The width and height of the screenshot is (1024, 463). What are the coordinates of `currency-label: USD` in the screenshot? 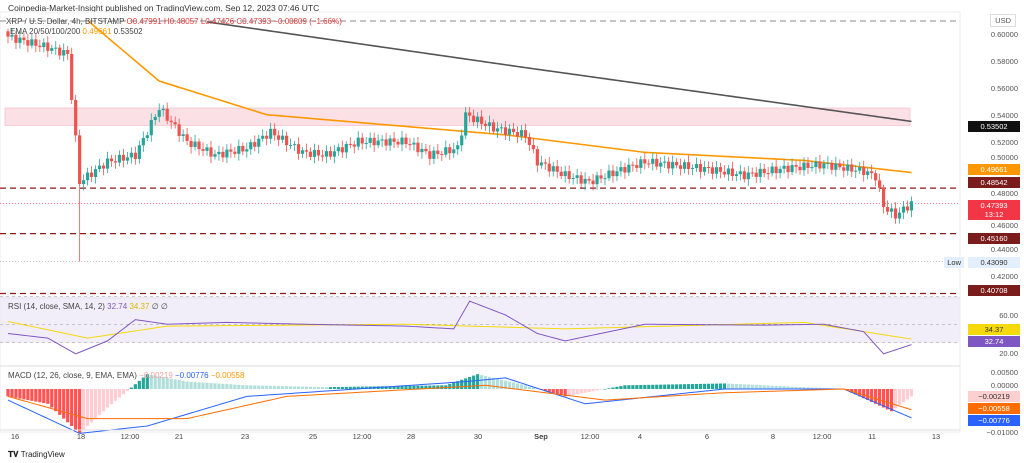 It's located at (1003, 20).